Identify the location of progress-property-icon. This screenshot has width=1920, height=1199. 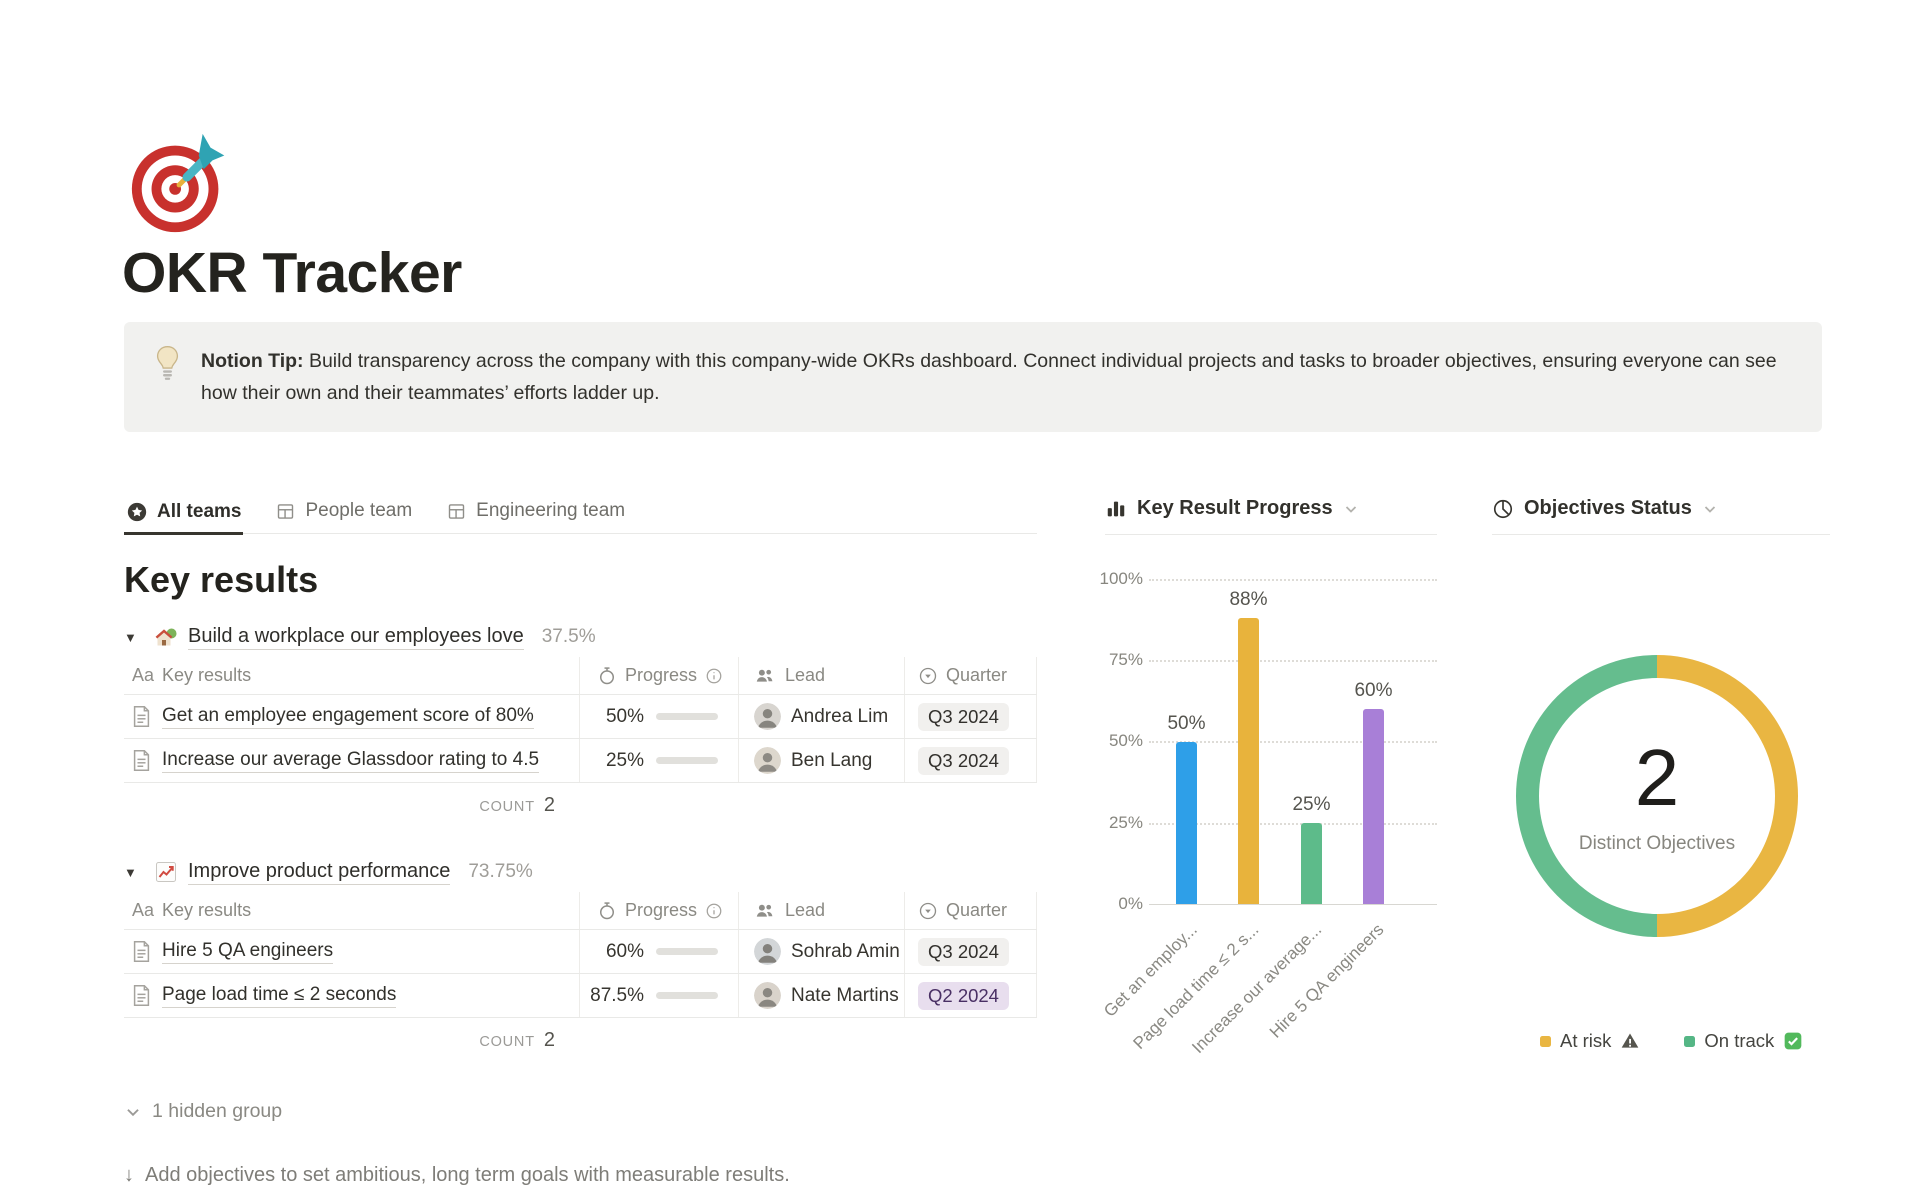
(607, 911).